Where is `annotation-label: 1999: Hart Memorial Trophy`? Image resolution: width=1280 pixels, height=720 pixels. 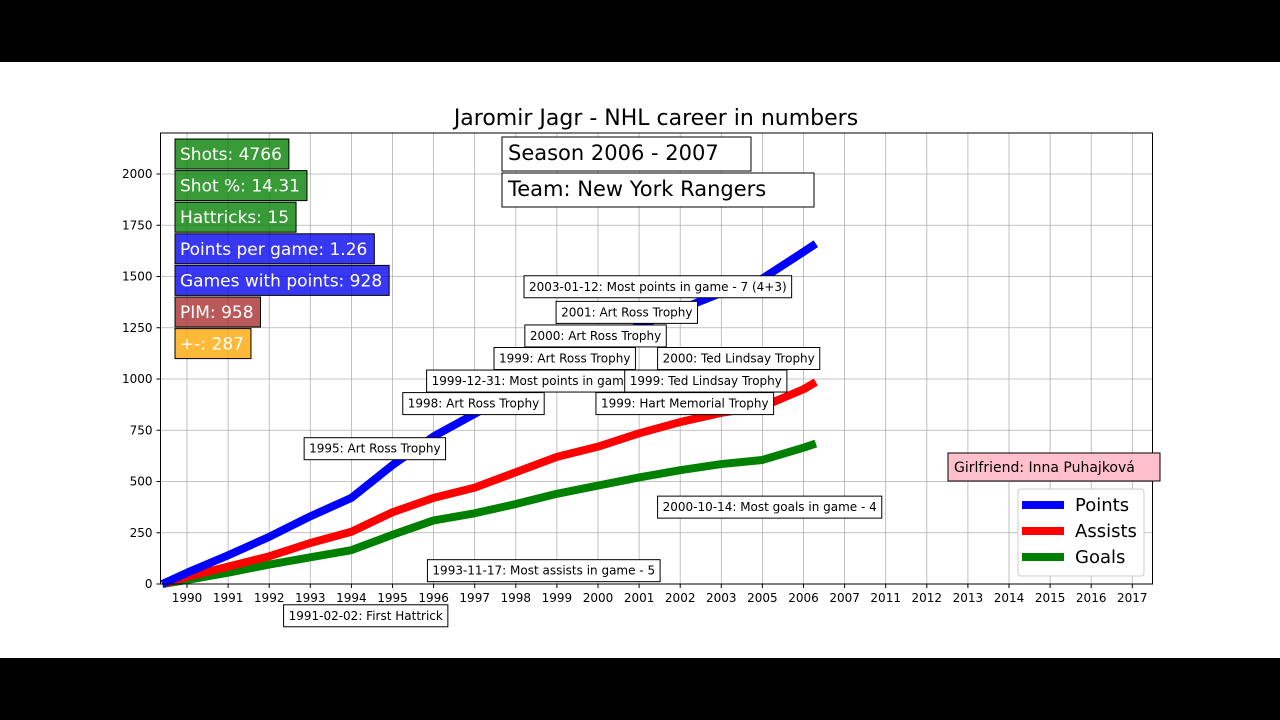 annotation-label: 1999: Hart Memorial Trophy is located at coordinates (685, 404).